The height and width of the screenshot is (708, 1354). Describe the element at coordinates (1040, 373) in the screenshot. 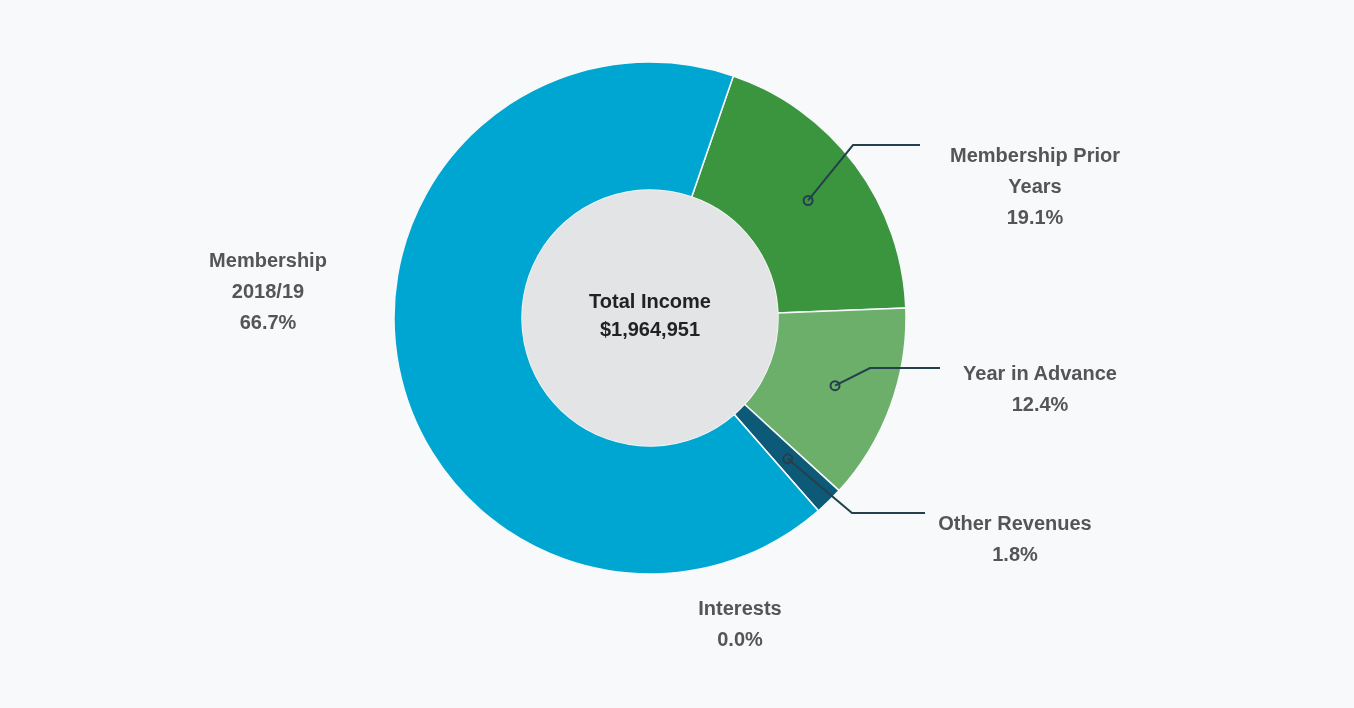

I see `slice-label: Year in Advance` at that location.